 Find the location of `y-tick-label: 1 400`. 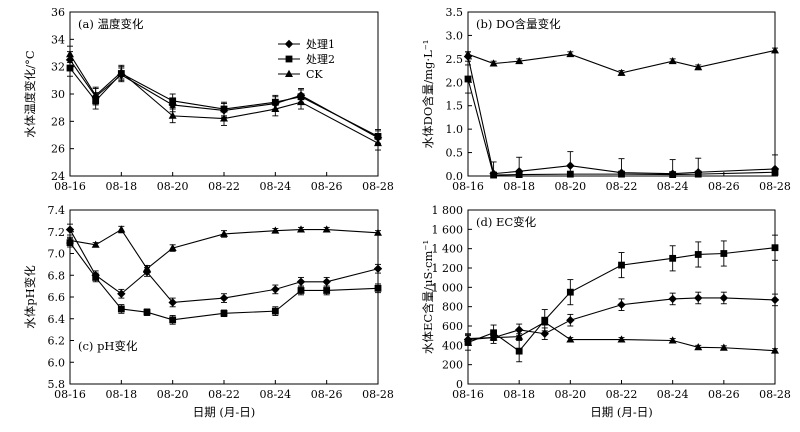

y-tick-label: 1 400 is located at coordinates (448, 249).